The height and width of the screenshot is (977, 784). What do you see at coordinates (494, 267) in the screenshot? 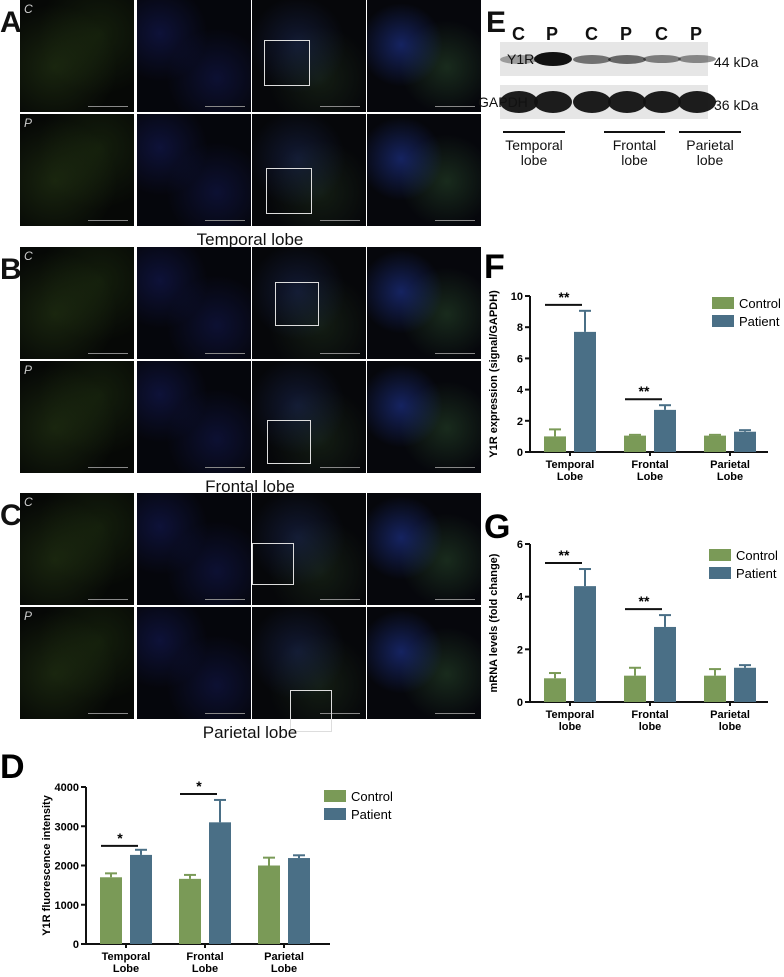
I see `panel-label-f: F` at bounding box center [494, 267].